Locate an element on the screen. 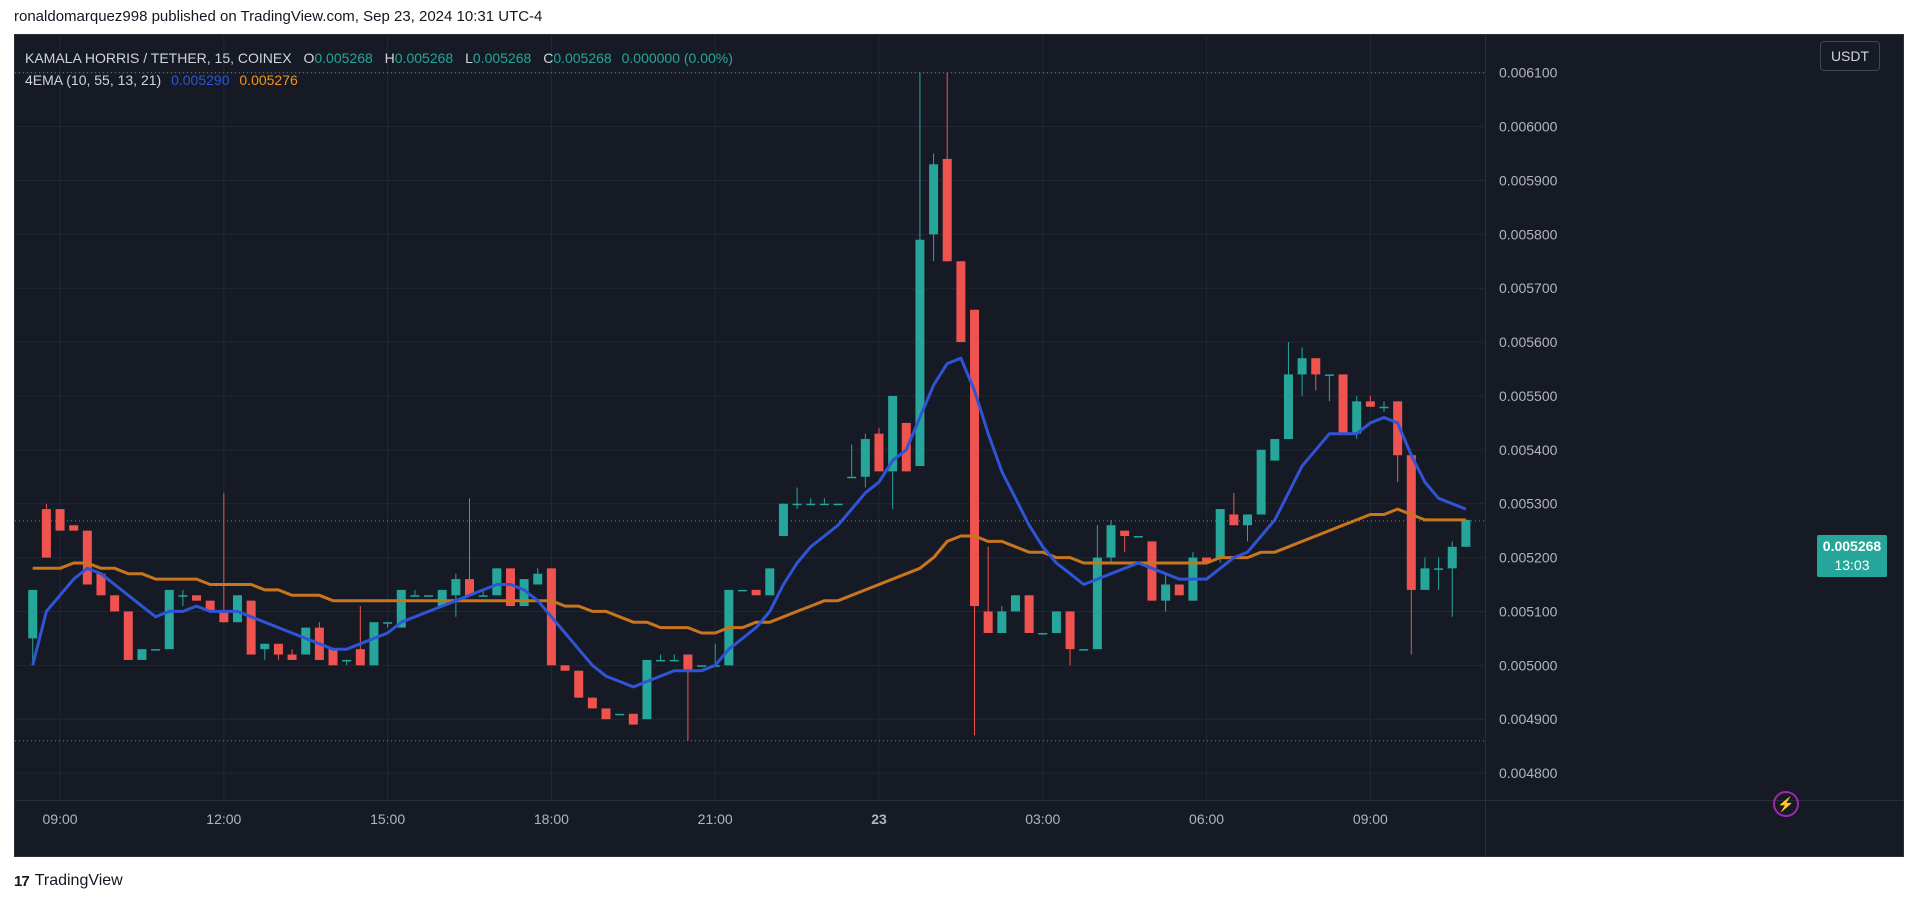 The width and height of the screenshot is (1919, 902). tradingview-logo-mark: 17 is located at coordinates (22, 881).